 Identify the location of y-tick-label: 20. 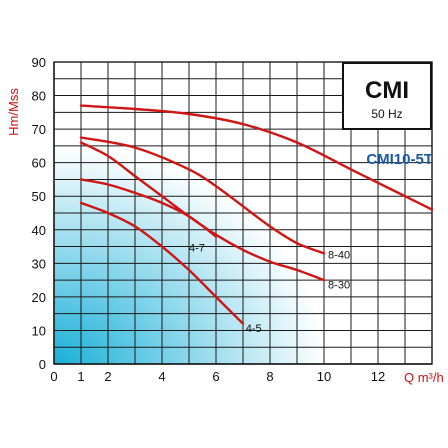
(39, 297).